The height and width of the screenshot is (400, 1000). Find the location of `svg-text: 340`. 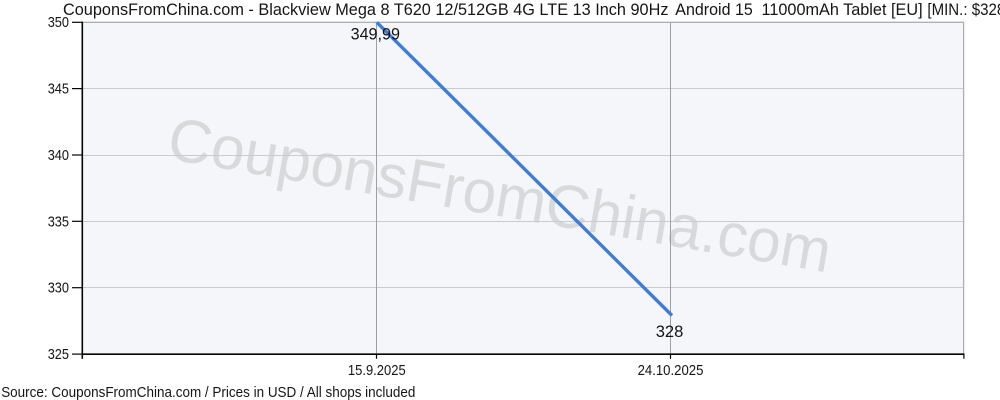

svg-text: 340 is located at coordinates (58, 156).